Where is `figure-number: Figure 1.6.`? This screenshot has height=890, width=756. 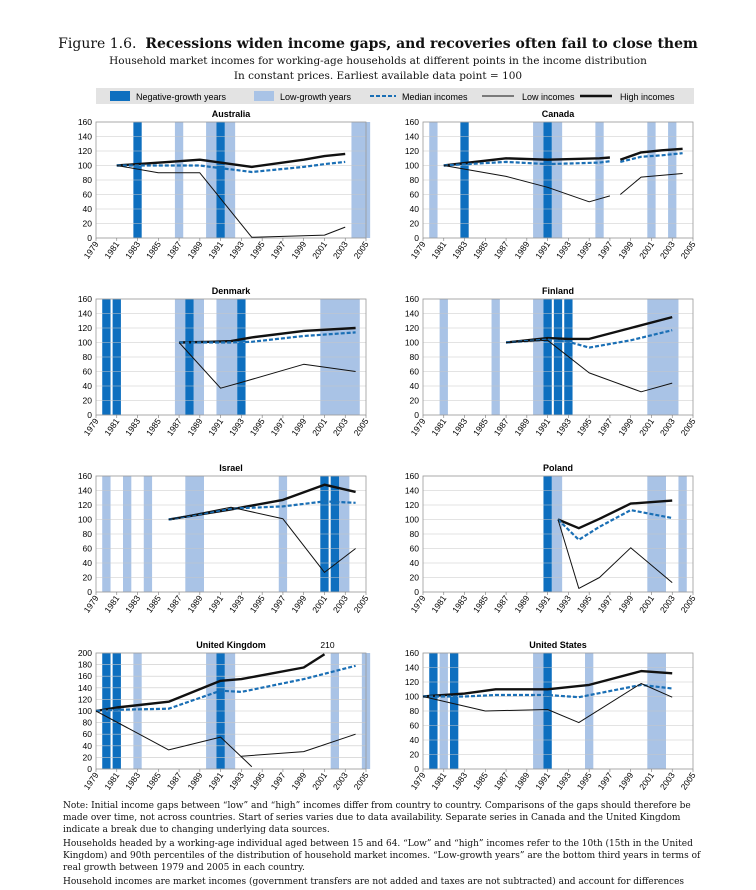 figure-number: Figure 1.6. is located at coordinates (97, 44).